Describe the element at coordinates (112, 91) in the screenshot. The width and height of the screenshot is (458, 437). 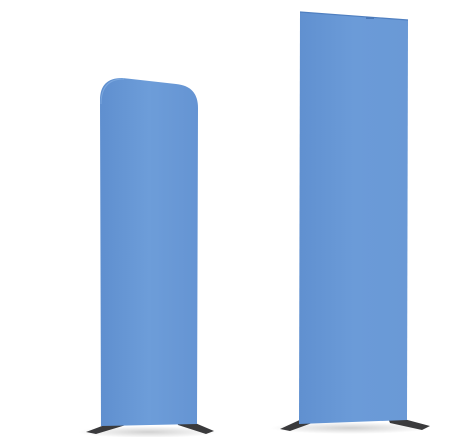
I see `left-panel-edge` at that location.